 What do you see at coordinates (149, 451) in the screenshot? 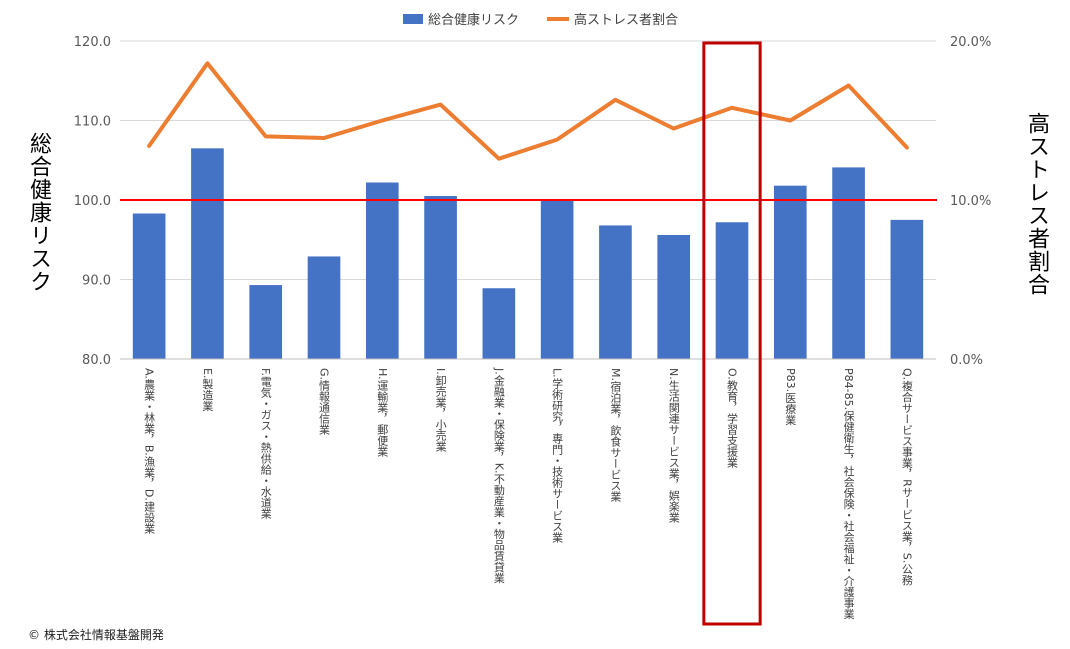
I see `x-tick-label: A.農業・林業，B.漁業，D.建設業` at bounding box center [149, 451].